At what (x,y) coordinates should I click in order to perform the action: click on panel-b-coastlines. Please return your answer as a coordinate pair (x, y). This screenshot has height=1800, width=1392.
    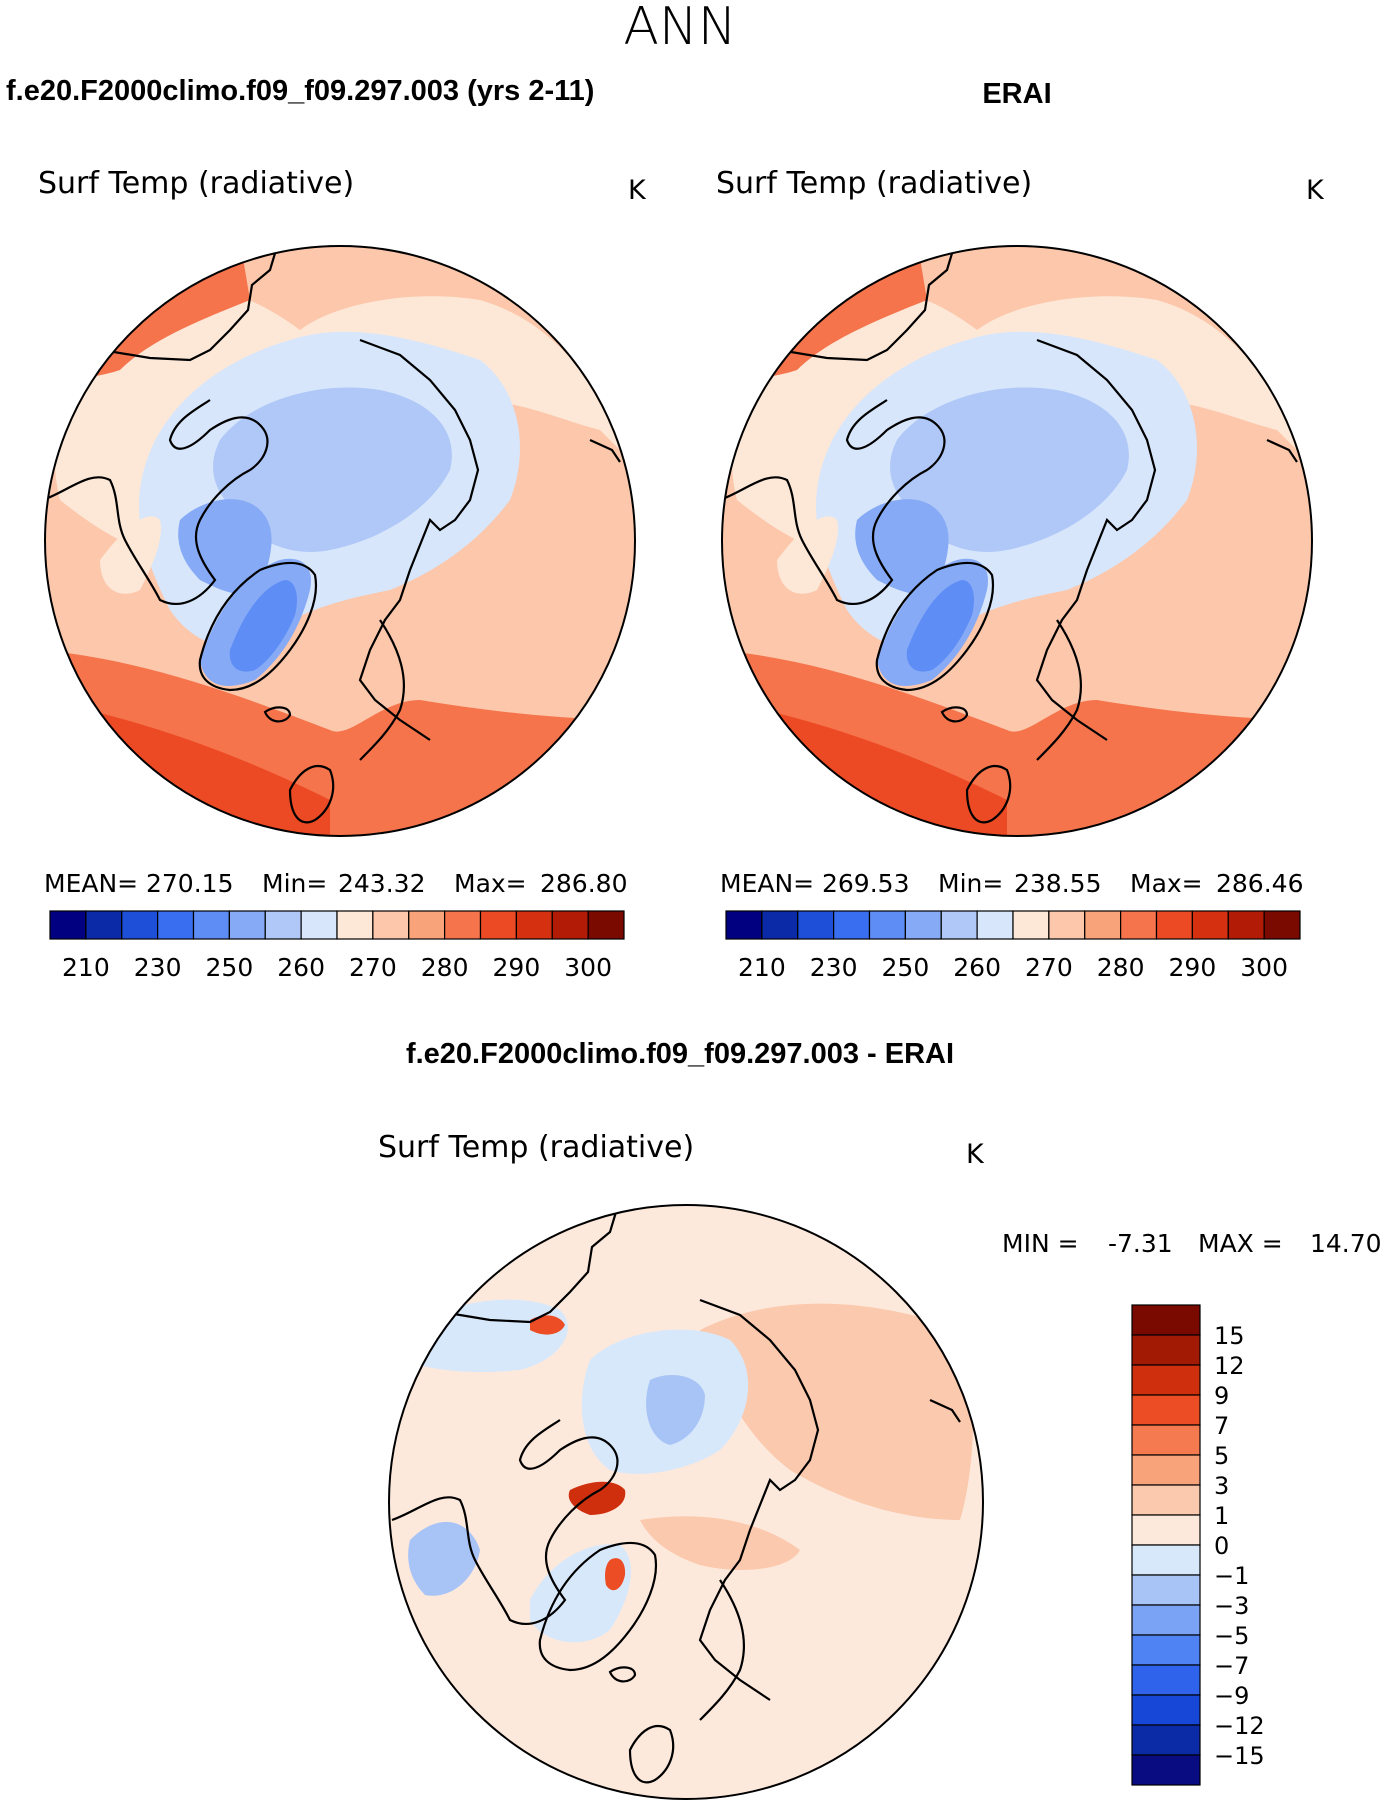
    Looking at the image, I should click on (1010, 536).